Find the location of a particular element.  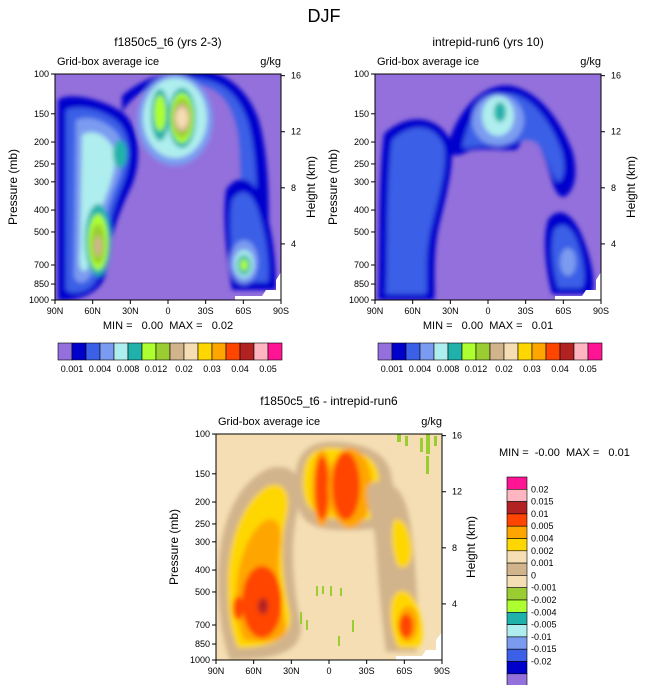

panel-1-minmax: MIN = 0.00 MAX = 0.02 is located at coordinates (168, 326).